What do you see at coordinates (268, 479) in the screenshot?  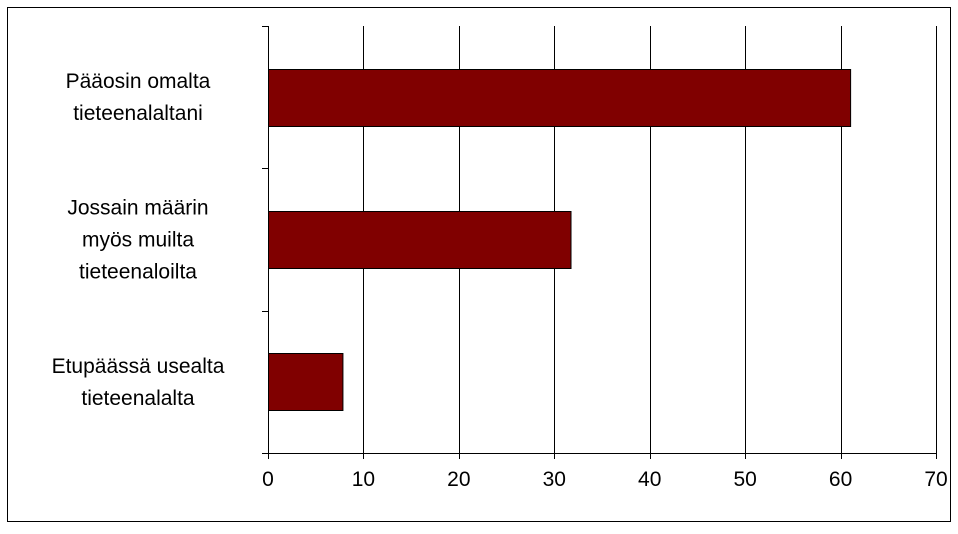 I see `x-tick-label-0: 0` at bounding box center [268, 479].